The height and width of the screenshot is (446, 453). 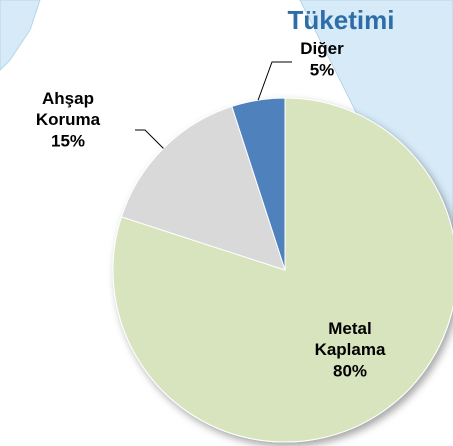 What do you see at coordinates (322, 48) in the screenshot?
I see `slice-label: Diğer` at bounding box center [322, 48].